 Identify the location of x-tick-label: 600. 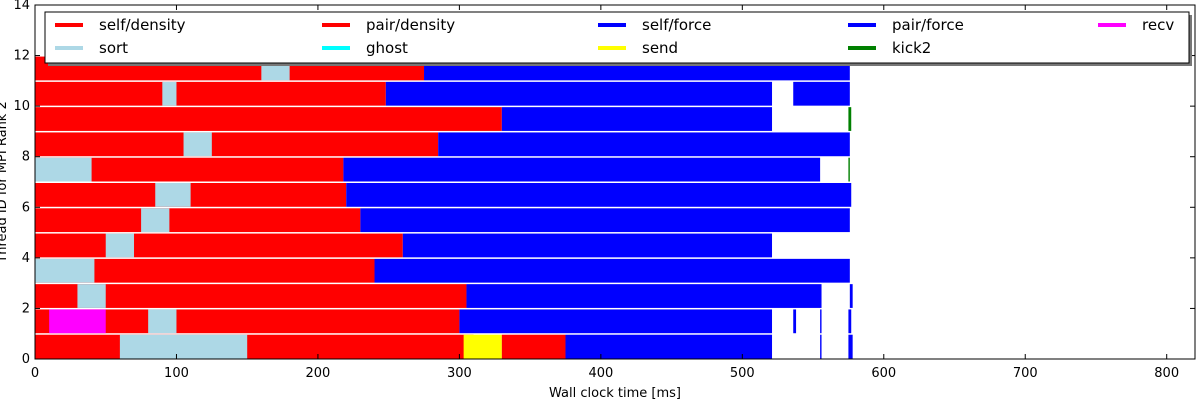
(883, 373).